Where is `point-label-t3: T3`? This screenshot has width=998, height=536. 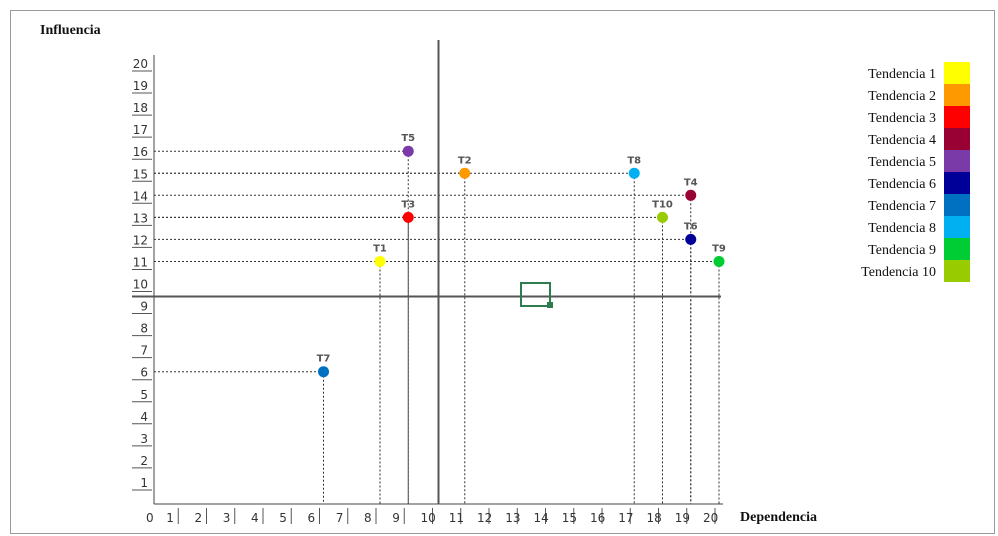
point-label-t3: T3 is located at coordinates (408, 204).